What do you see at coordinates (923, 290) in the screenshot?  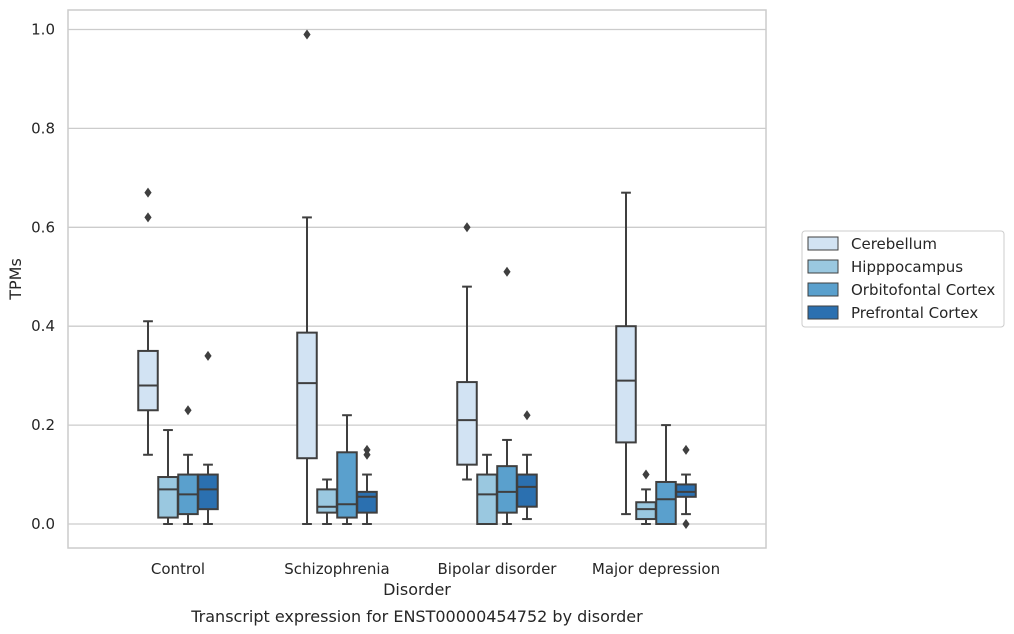 I see `legend-label: Orbitofontal Cortex` at bounding box center [923, 290].